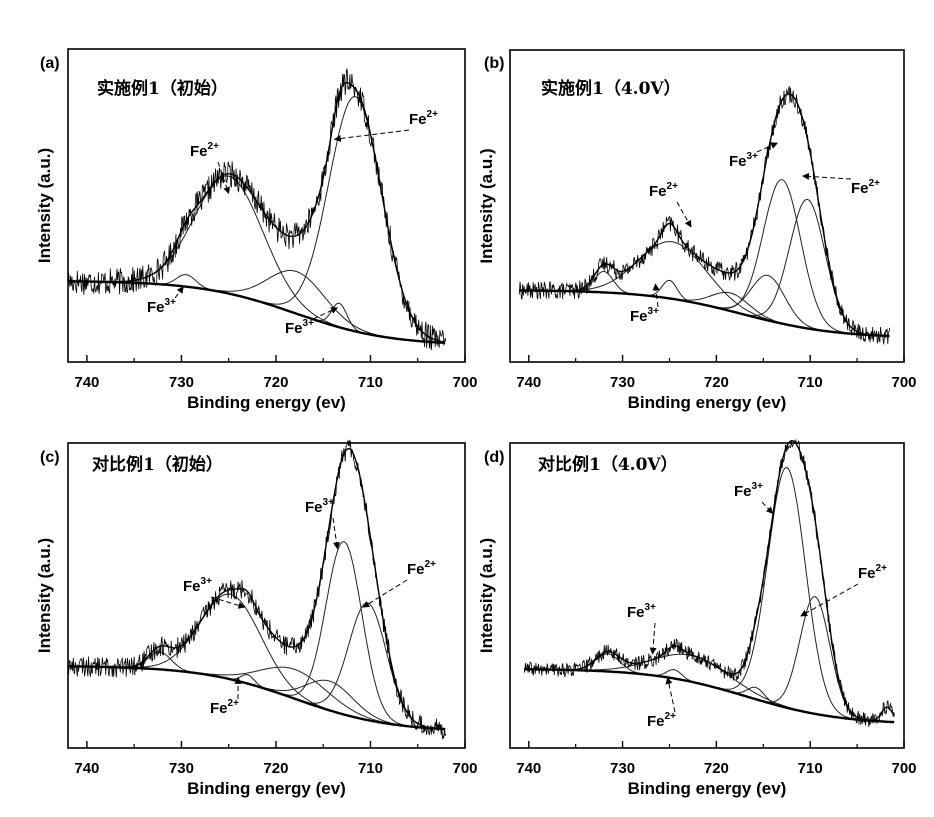  Describe the element at coordinates (494, 457) in the screenshot. I see `panel-label: (d)` at that location.